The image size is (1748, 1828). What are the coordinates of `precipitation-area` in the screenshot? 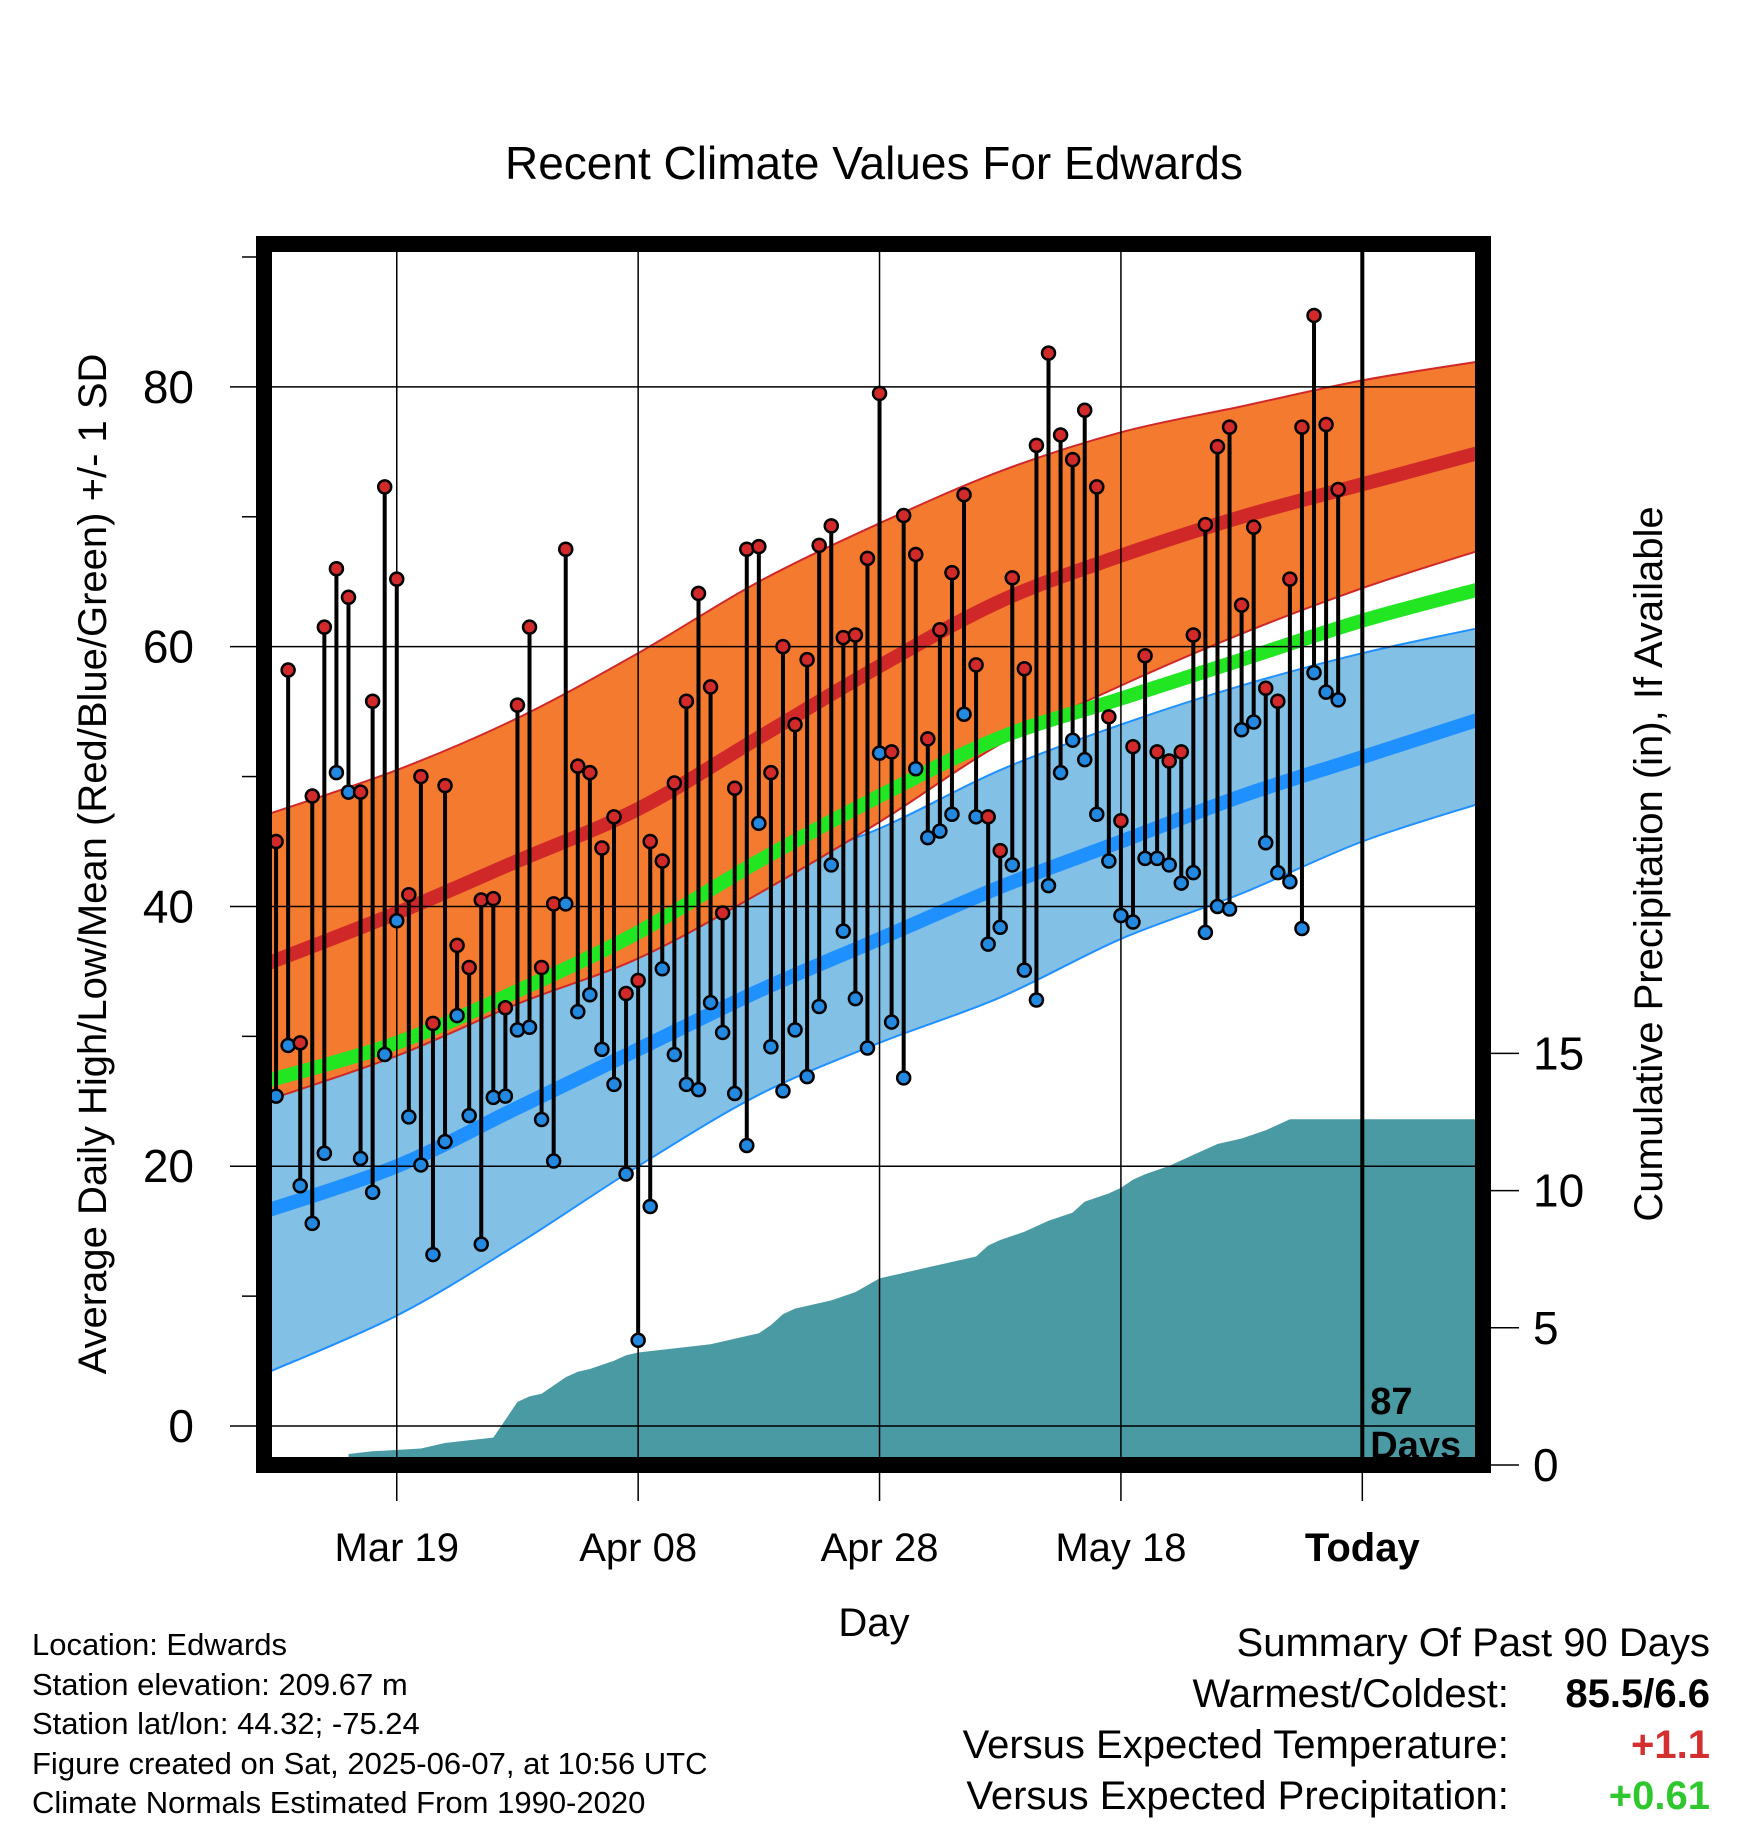 It's located at (915, 1292).